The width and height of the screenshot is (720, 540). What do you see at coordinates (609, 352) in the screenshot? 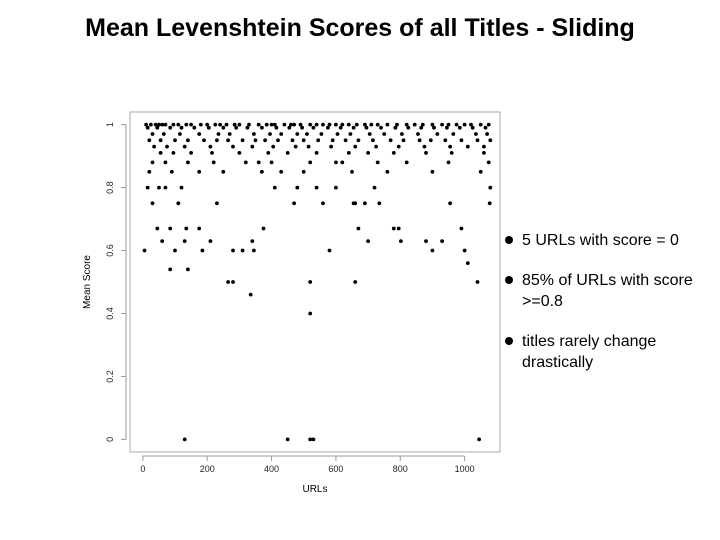
I see `bullet-item: titles rarely change drastically` at bounding box center [609, 352].